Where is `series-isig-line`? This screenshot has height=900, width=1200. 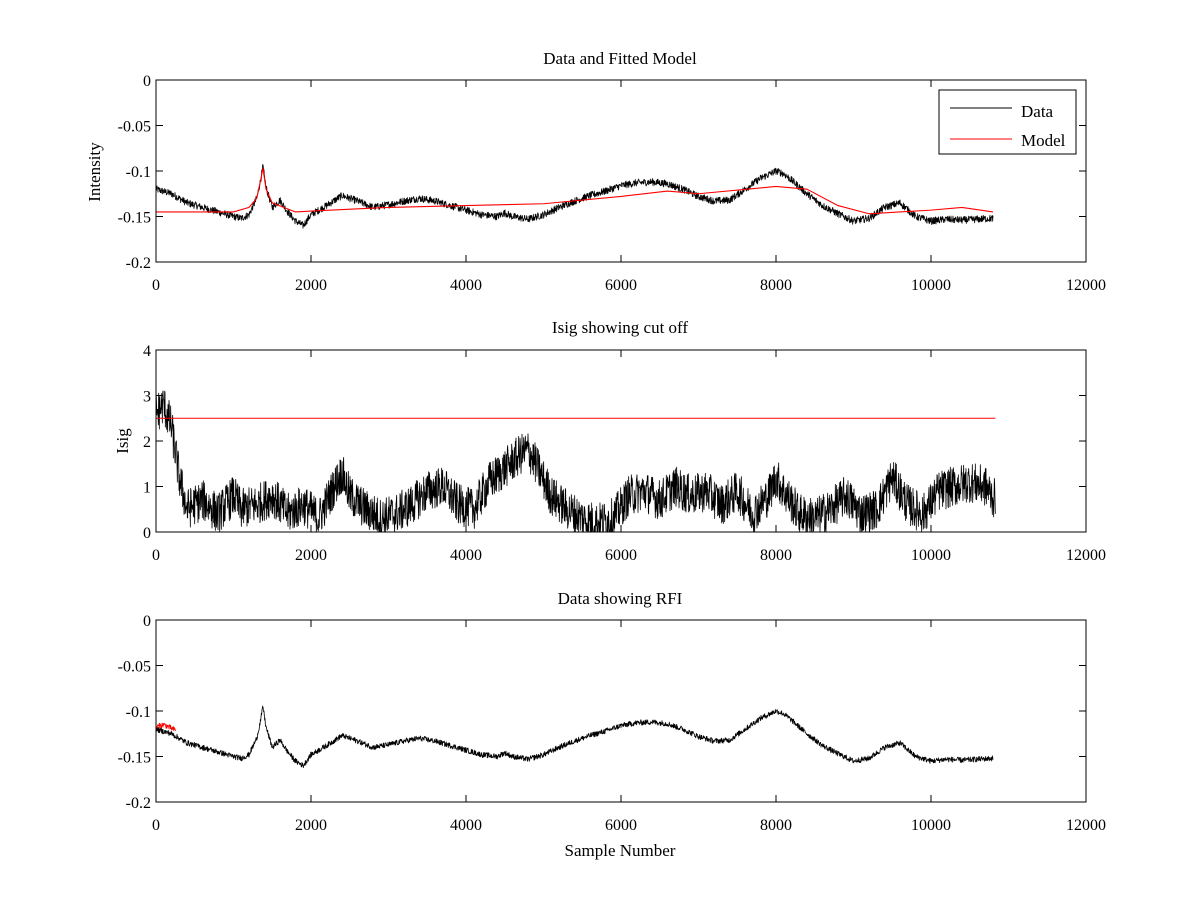
series-isig-line is located at coordinates (575, 461).